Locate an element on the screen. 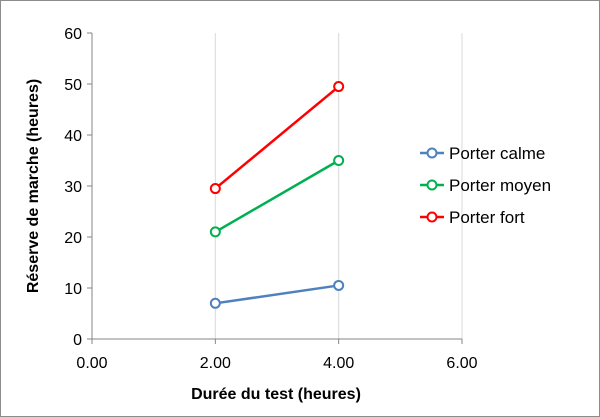 This screenshot has height=417, width=600. y-tick-label-4: 40 is located at coordinates (73, 136).